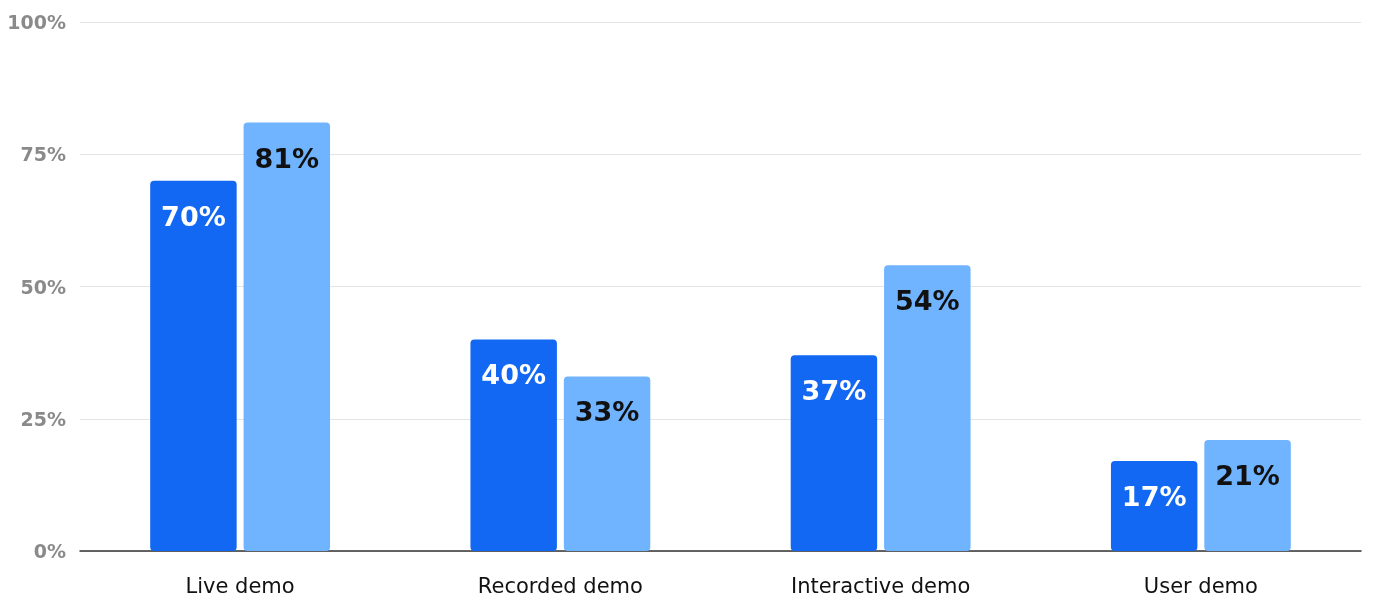 The image size is (1381, 596). What do you see at coordinates (49, 551) in the screenshot?
I see `y-tick-label: 0%` at bounding box center [49, 551].